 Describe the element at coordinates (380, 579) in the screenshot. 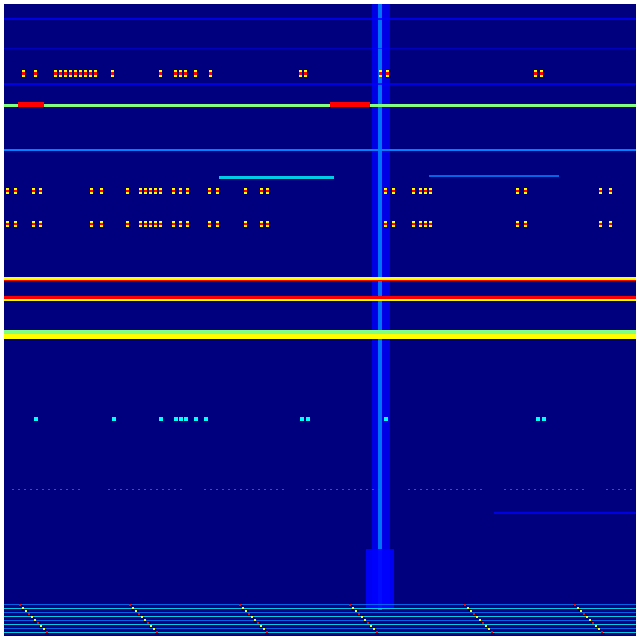

I see `vertical-band-burst` at that location.